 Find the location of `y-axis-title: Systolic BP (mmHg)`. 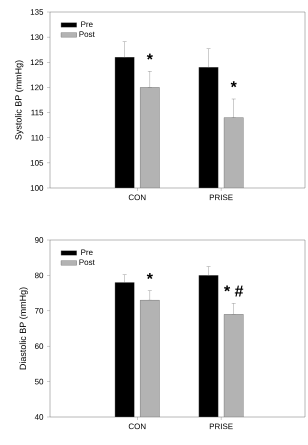

y-axis-title: Systolic BP (mmHg) is located at coordinates (19, 100).